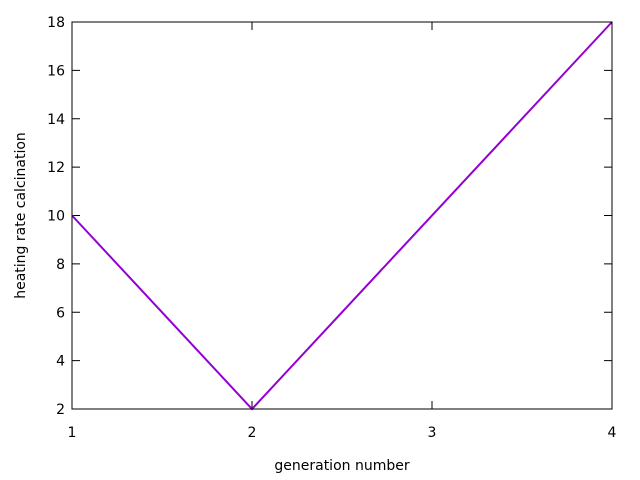 The width and height of the screenshot is (640, 480). Describe the element at coordinates (56, 71) in the screenshot. I see `y-tick-label: 16` at that location.